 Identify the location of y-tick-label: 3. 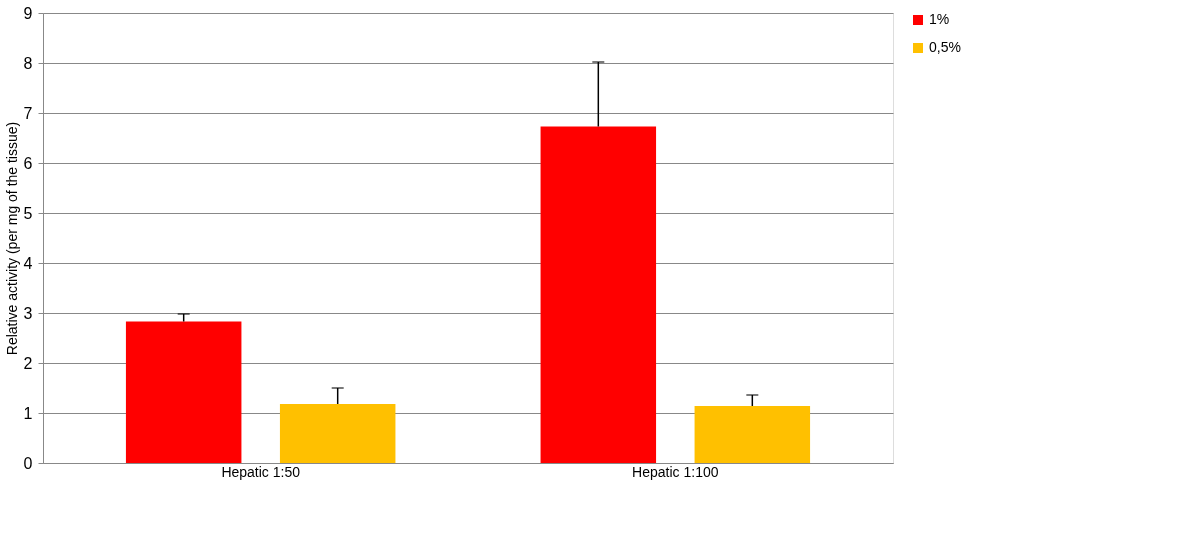
(28, 313).